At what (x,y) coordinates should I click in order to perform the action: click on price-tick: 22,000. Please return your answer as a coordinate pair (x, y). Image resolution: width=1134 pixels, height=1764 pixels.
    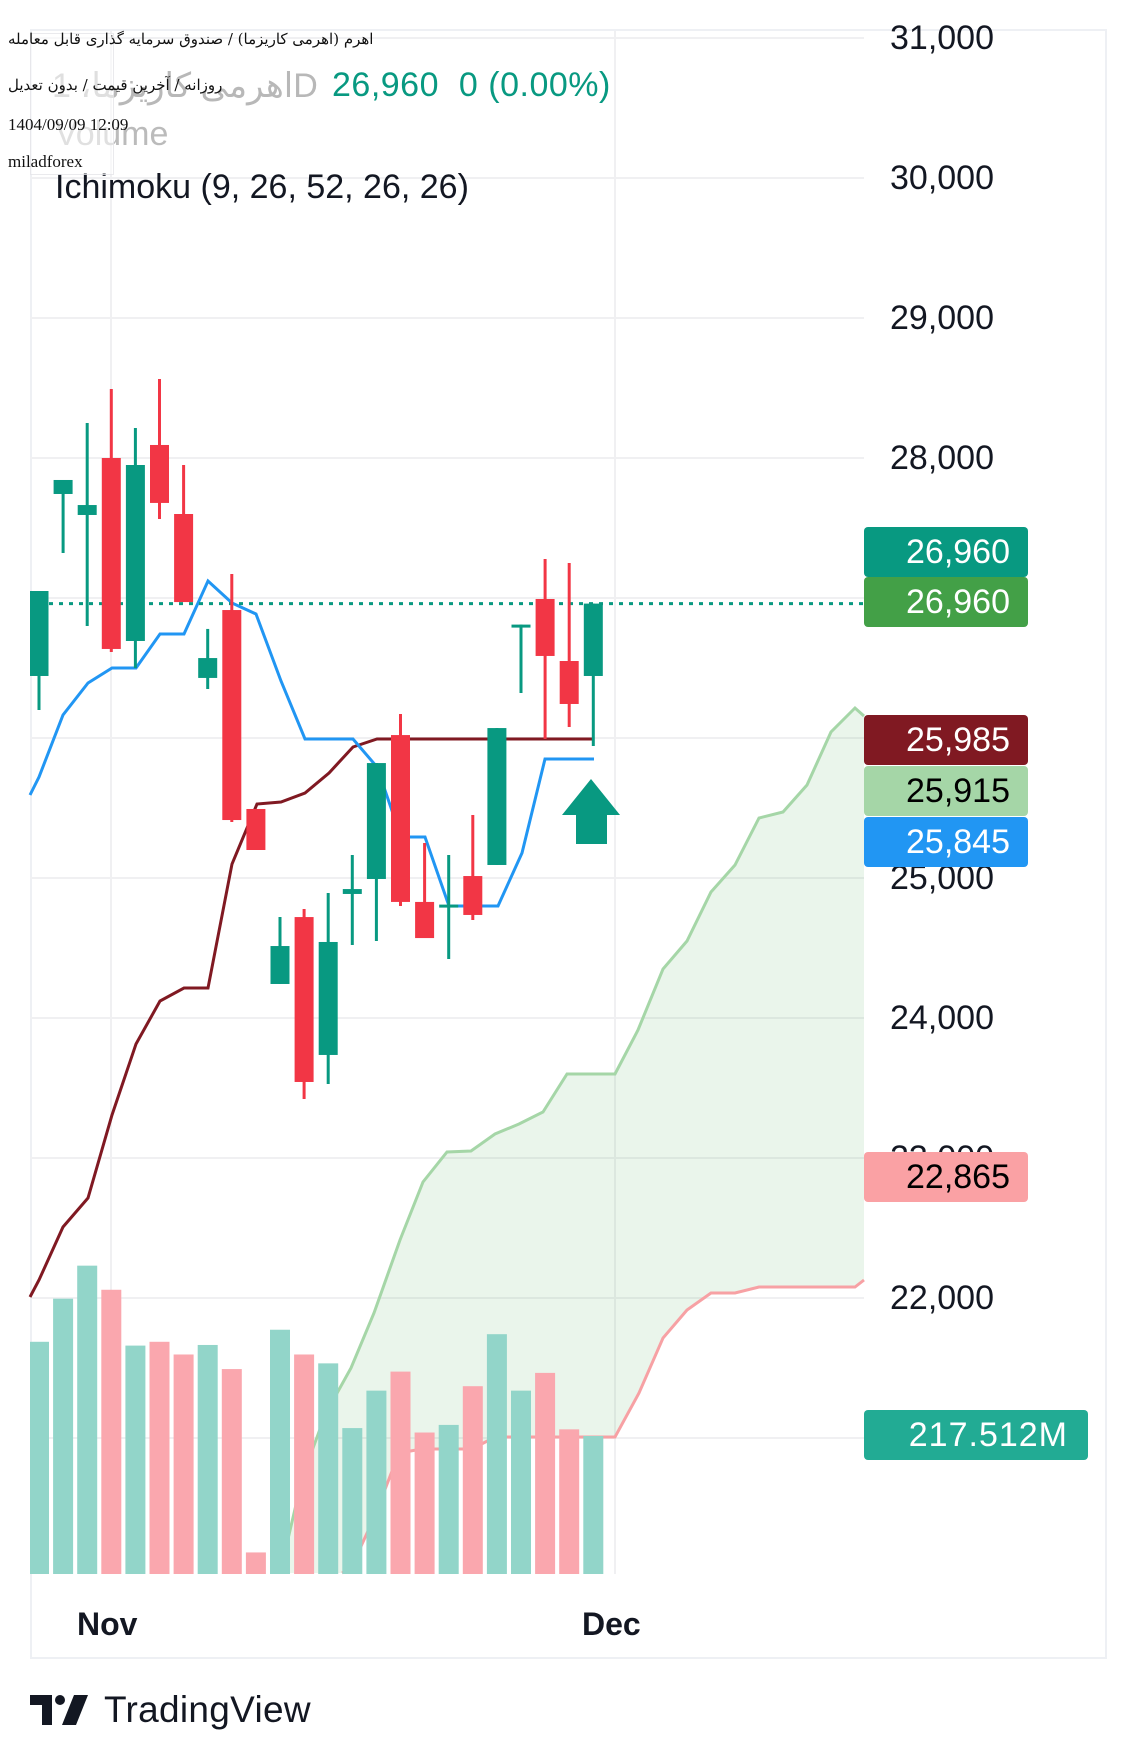
    Looking at the image, I should click on (942, 1298).